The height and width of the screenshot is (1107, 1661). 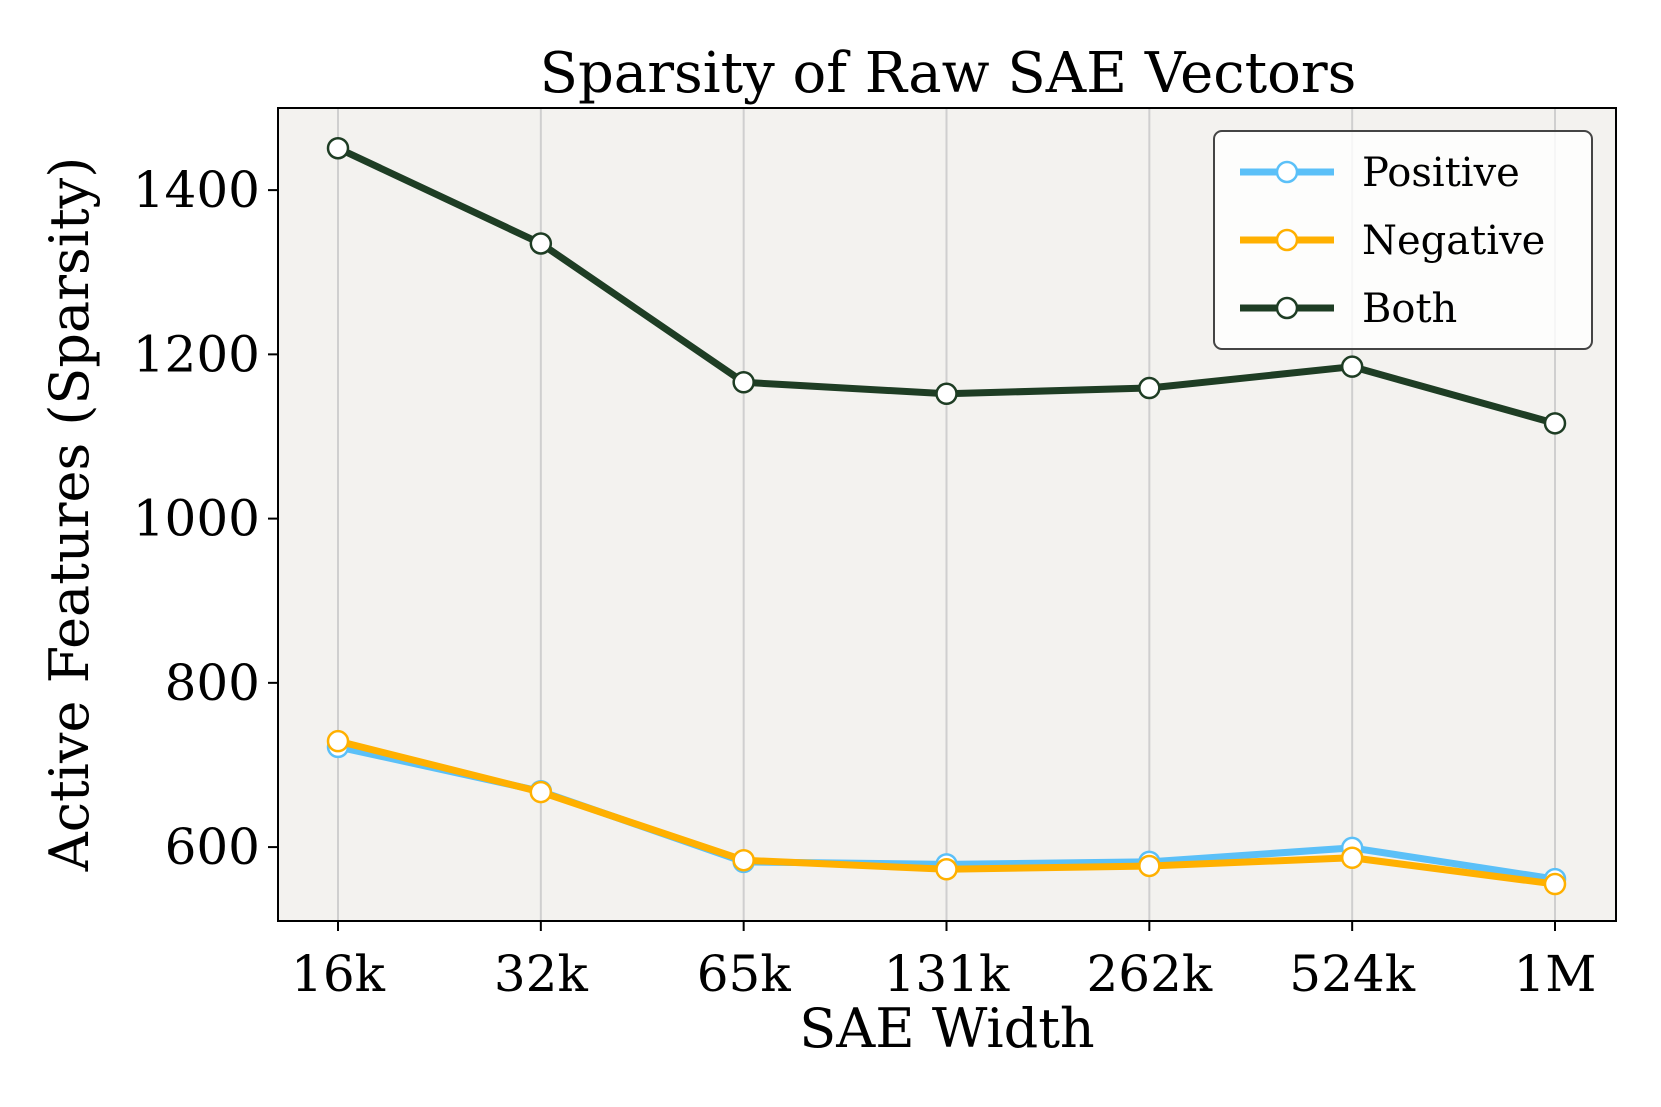 I want to click on x-tick-label: 32k, so click(x=541, y=974).